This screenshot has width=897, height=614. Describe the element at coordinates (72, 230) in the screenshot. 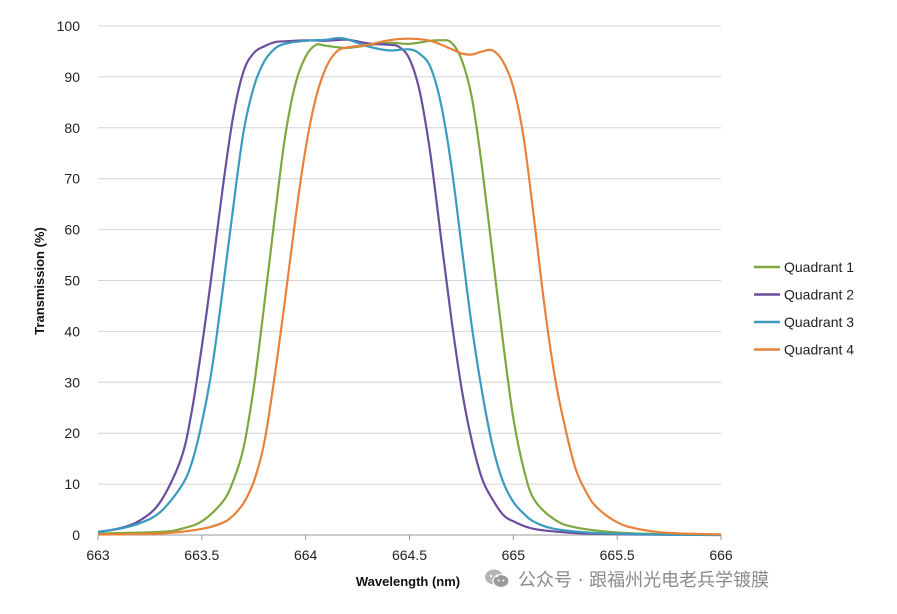

I see `y-tick-label: 60` at that location.